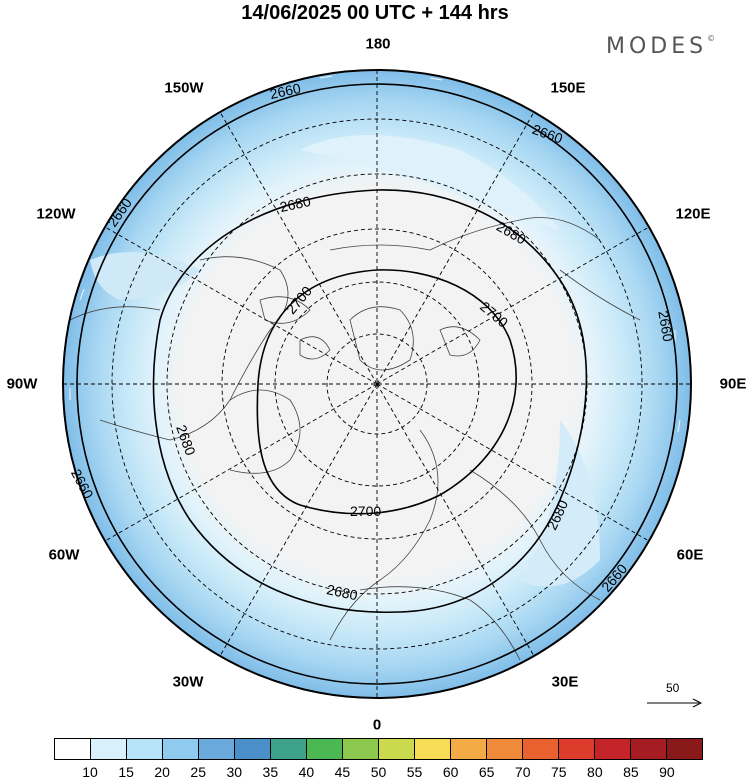  Describe the element at coordinates (56, 214) in the screenshot. I see `lon-label-120w: 120W` at that location.